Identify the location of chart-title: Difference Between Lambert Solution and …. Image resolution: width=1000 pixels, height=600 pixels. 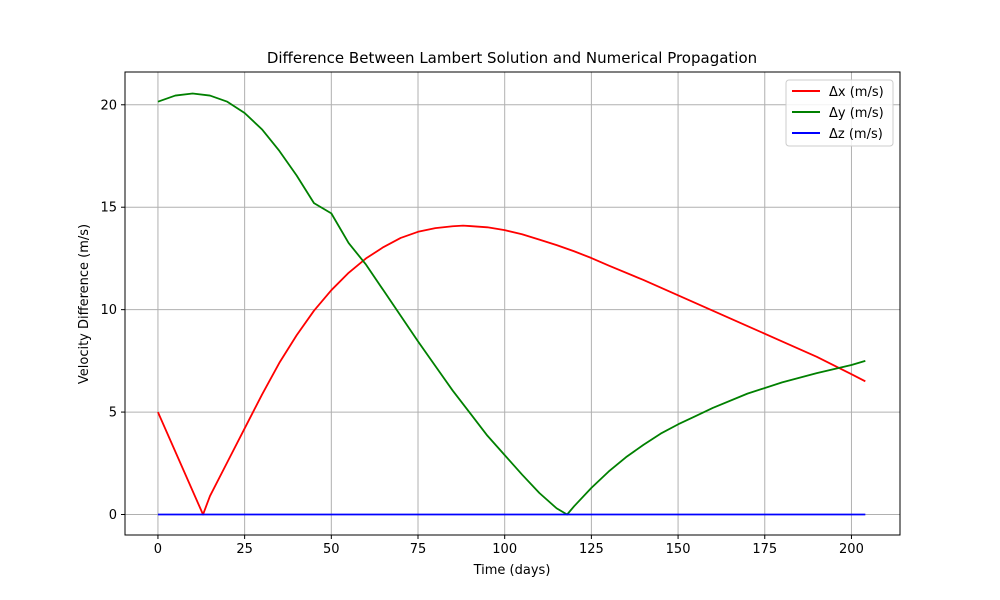
(512, 58).